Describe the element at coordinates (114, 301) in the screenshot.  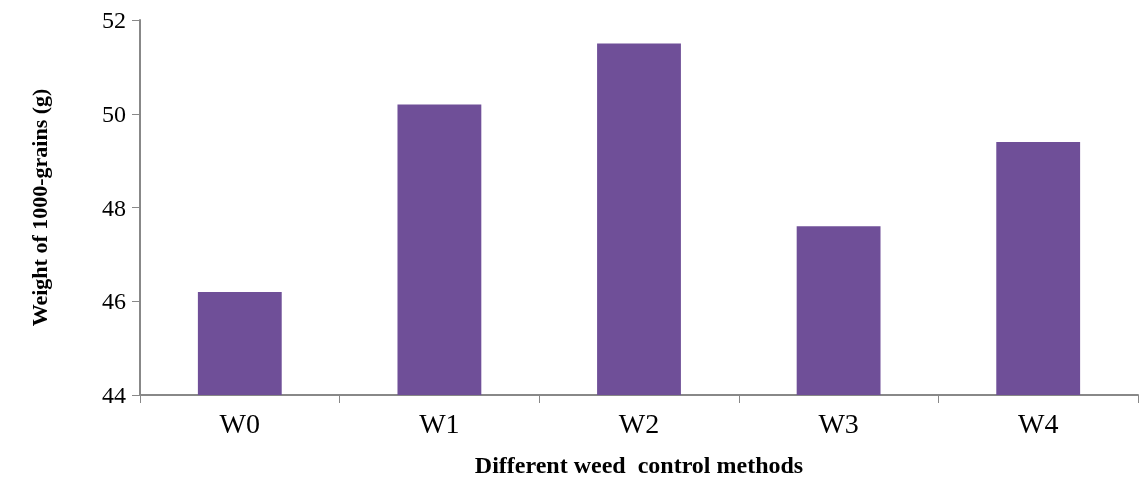
I see `y-tick-label: 46` at that location.